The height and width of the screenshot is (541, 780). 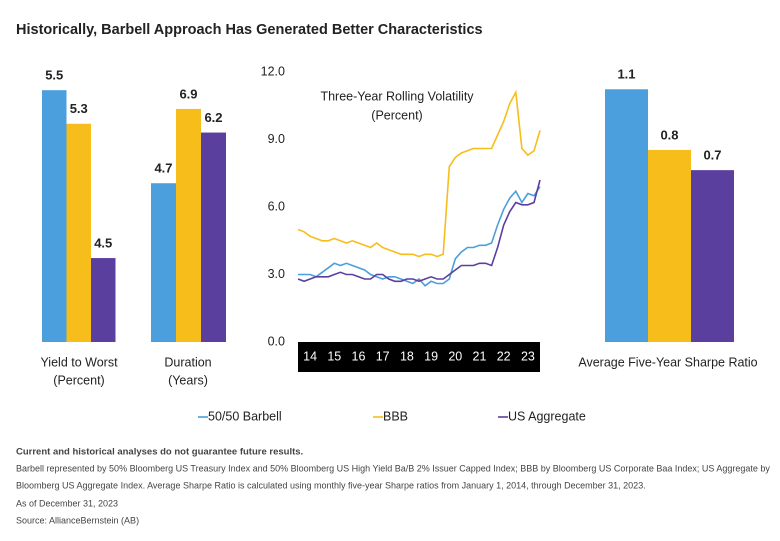 I want to click on x-tick-label: 21, so click(x=480, y=356).